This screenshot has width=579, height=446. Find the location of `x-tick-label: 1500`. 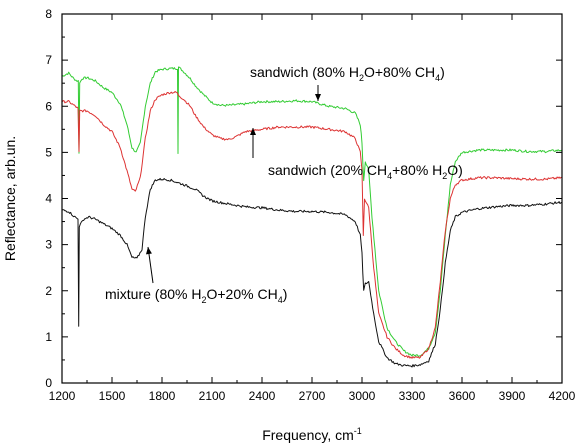

x-tick-label: 1500 is located at coordinates (112, 396).